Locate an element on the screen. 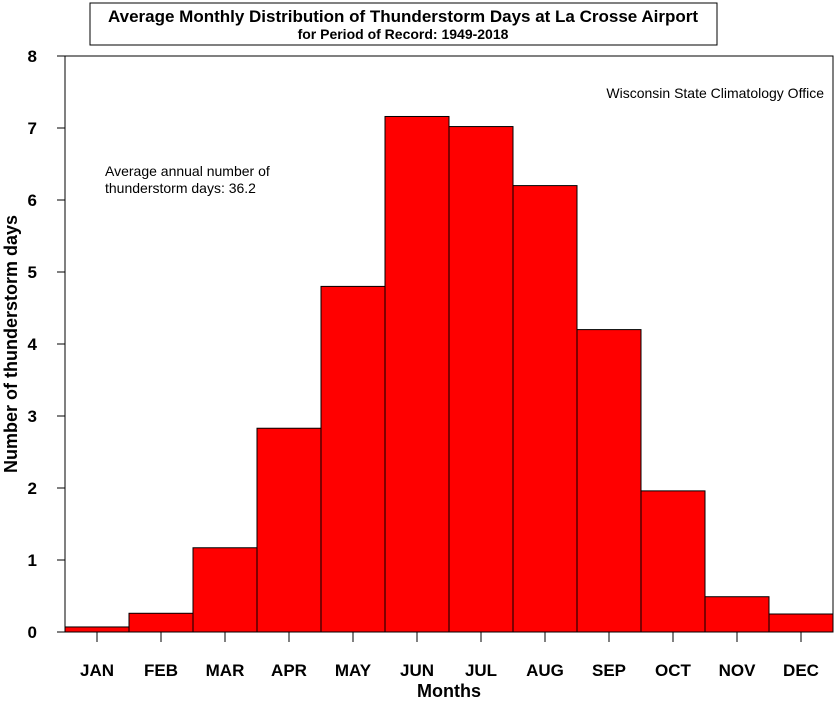 The width and height of the screenshot is (838, 703). bar-oct is located at coordinates (673, 561).